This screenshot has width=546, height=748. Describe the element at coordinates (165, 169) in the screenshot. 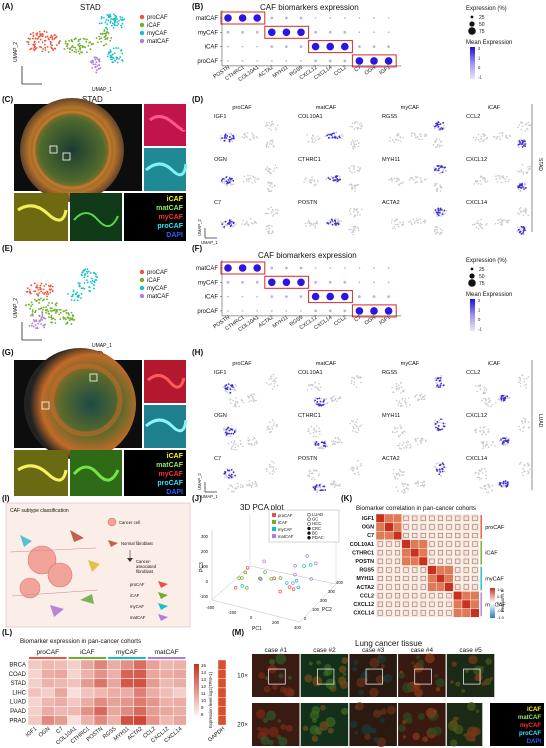

I see `if-c-zoom-cyan` at that location.